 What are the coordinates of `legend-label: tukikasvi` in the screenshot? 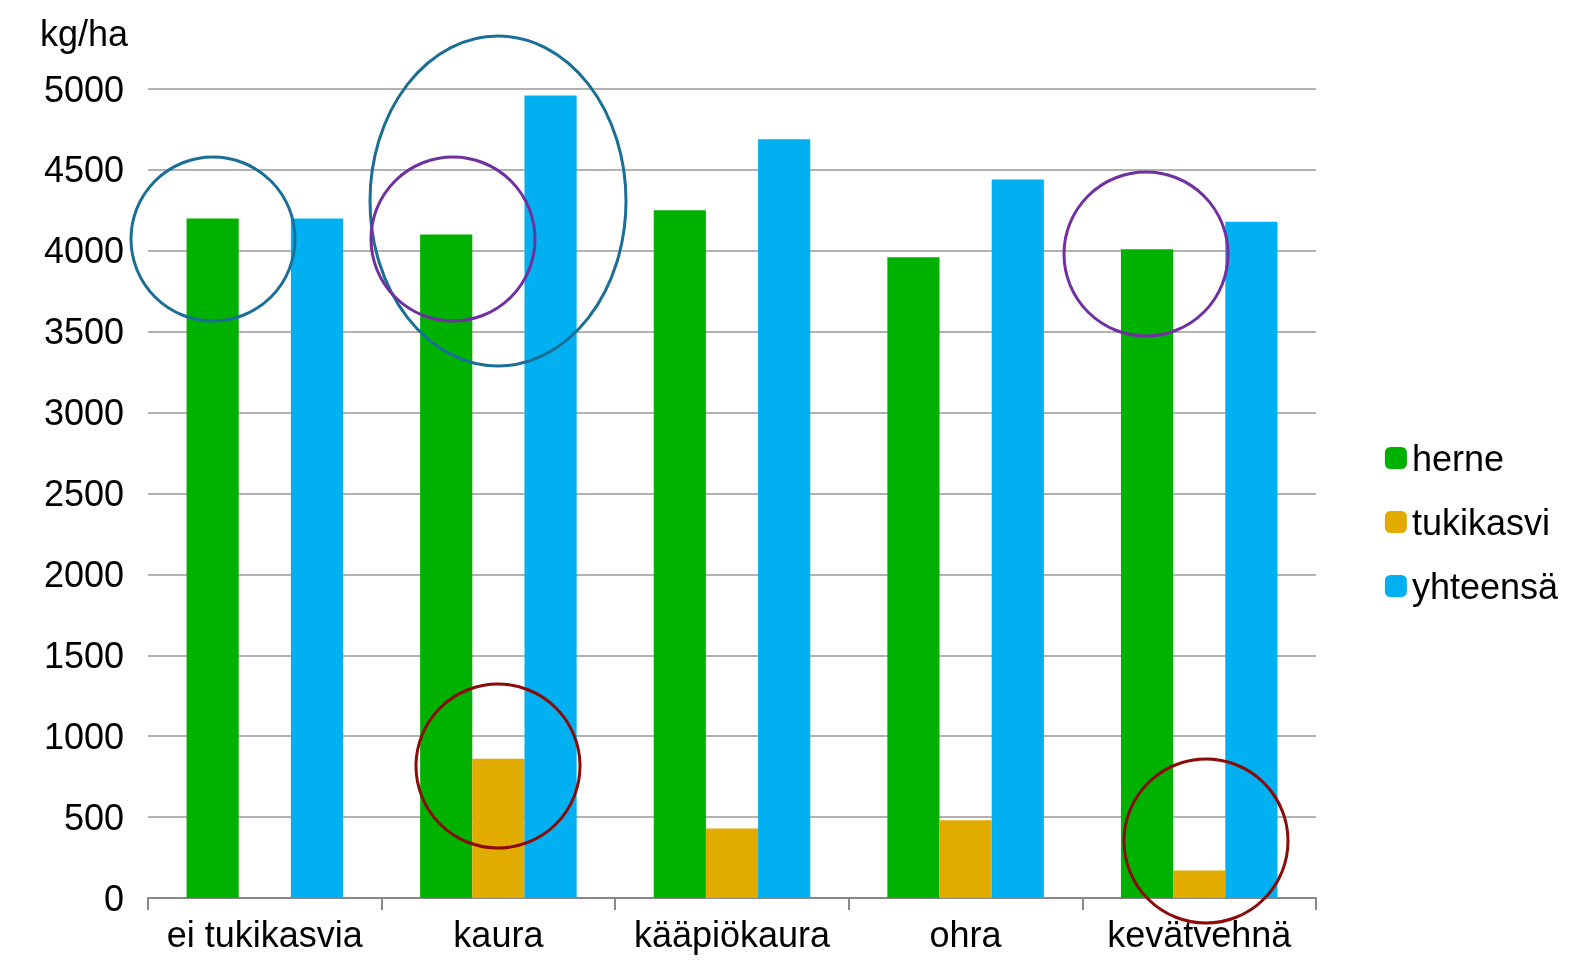 It's located at (1480, 522).